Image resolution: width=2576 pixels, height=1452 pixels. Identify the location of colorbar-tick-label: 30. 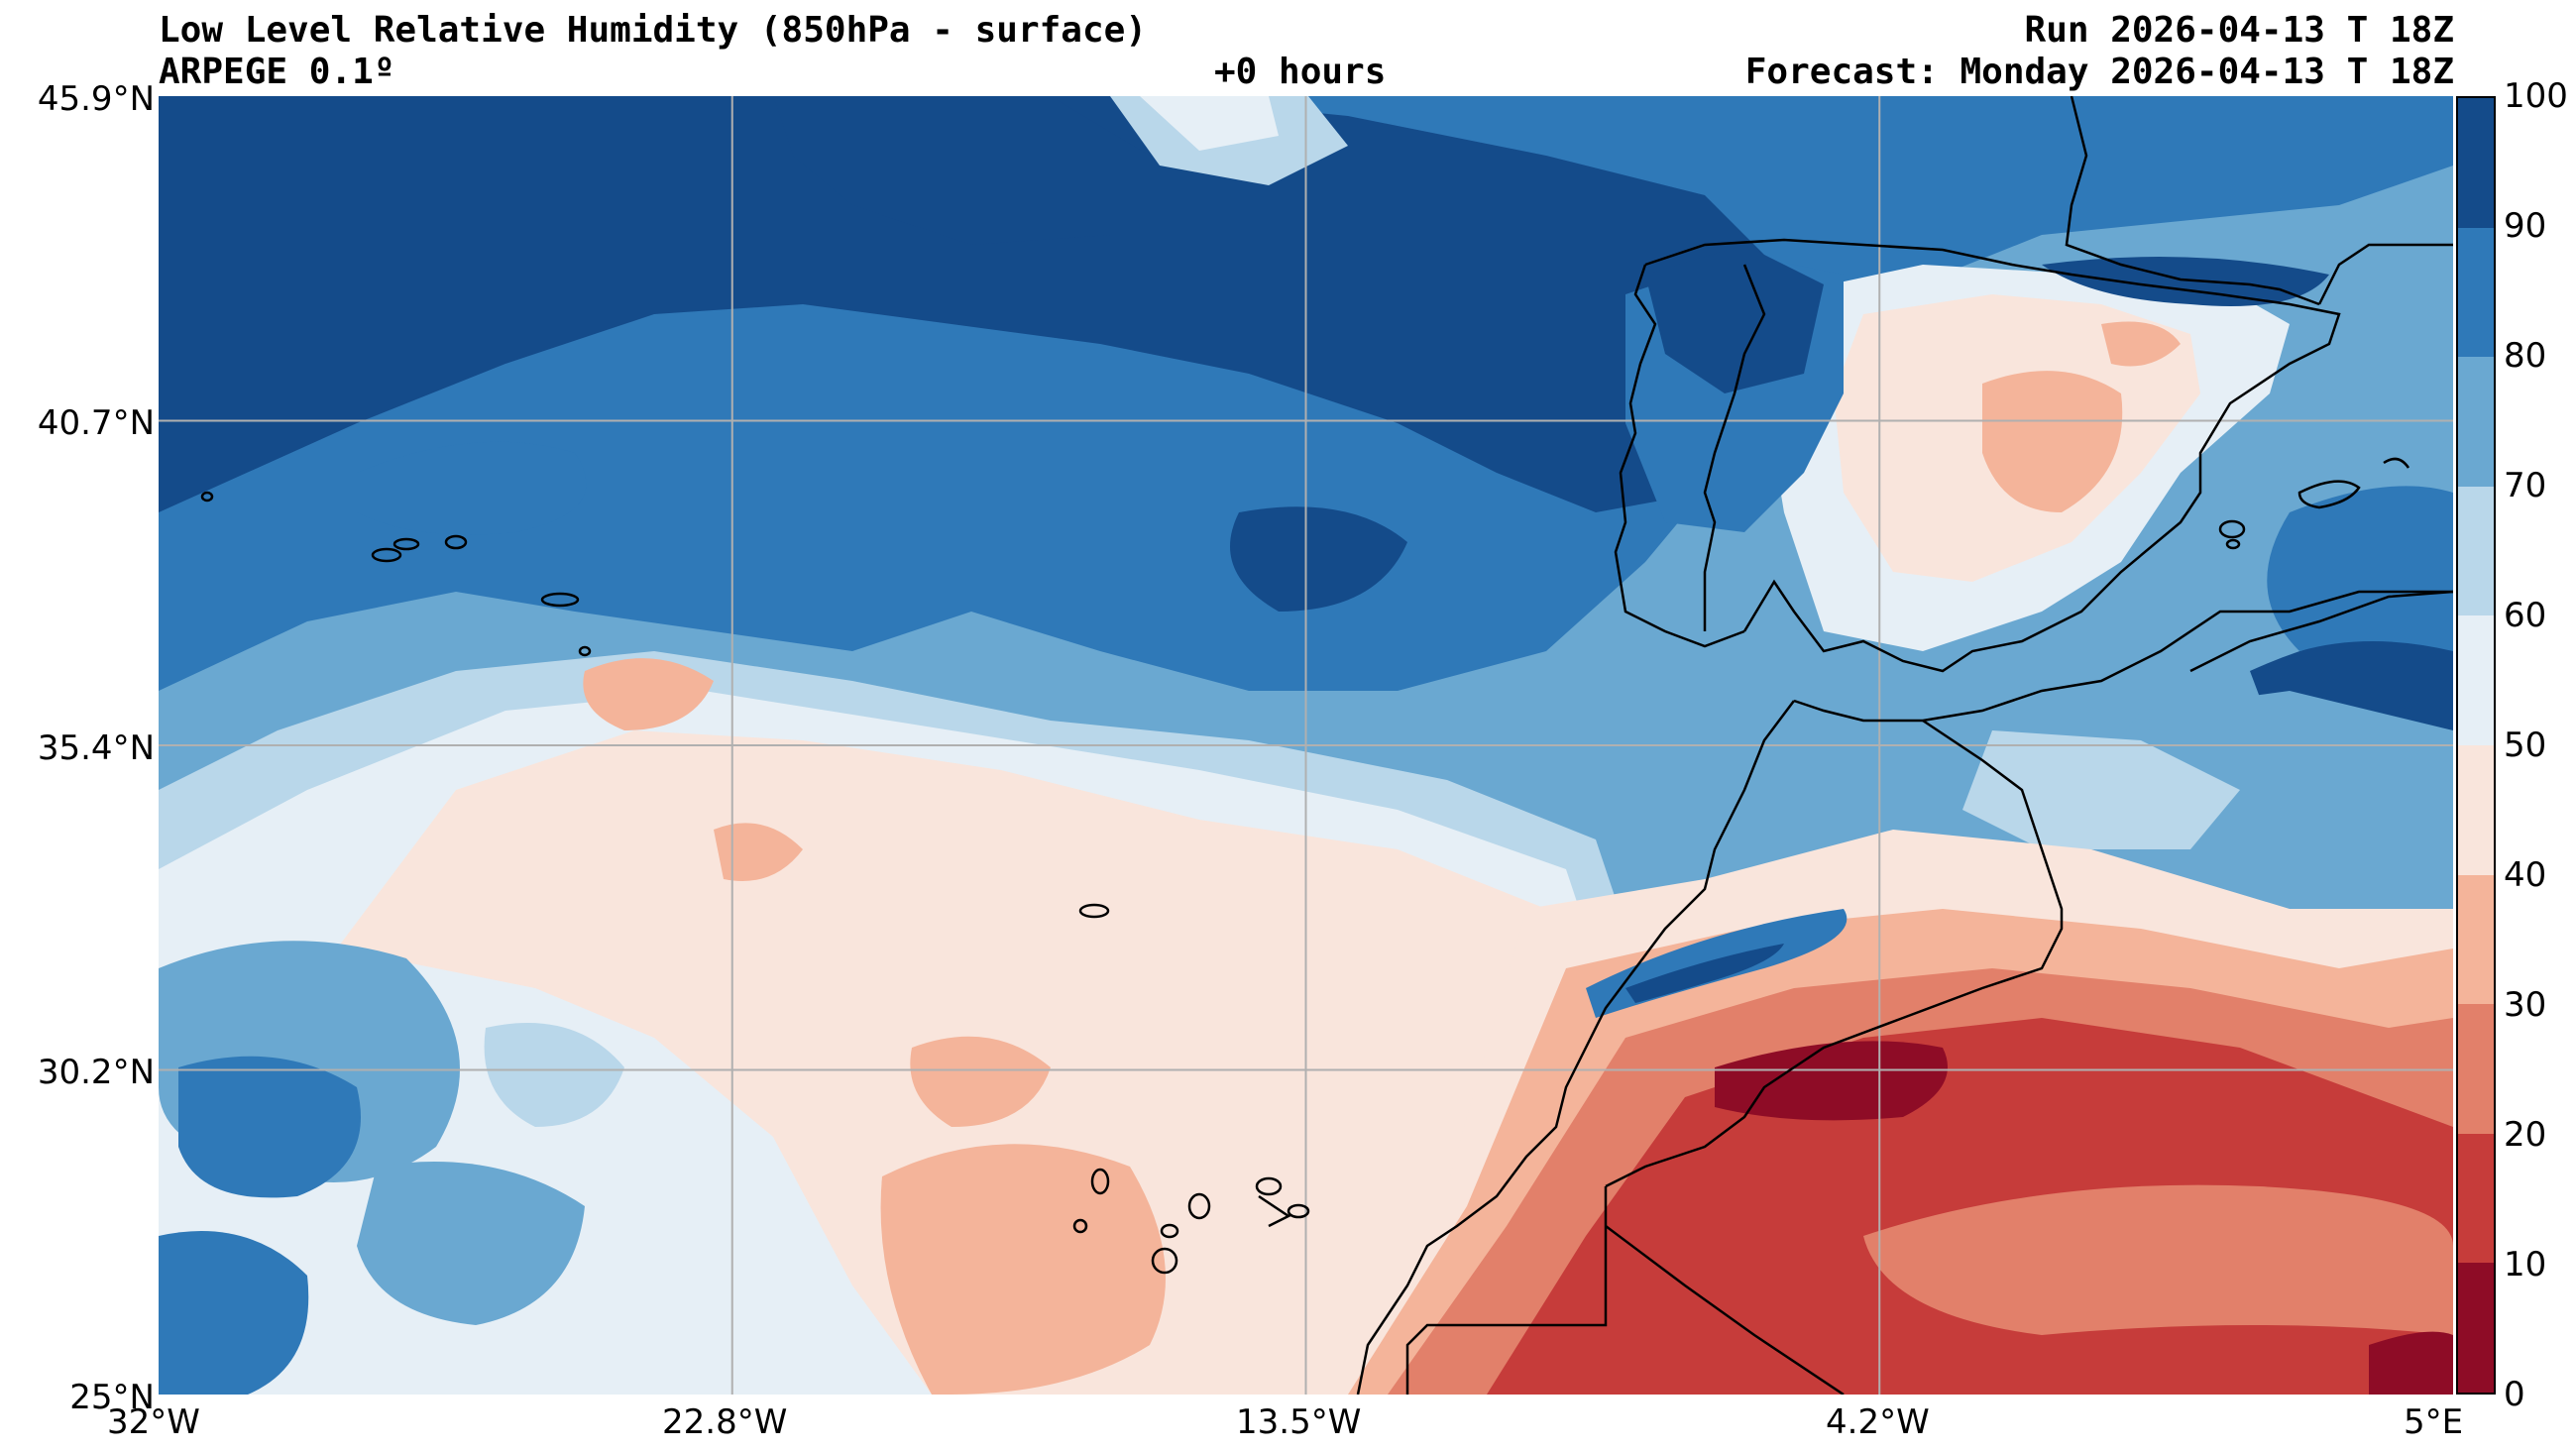
(2525, 1005).